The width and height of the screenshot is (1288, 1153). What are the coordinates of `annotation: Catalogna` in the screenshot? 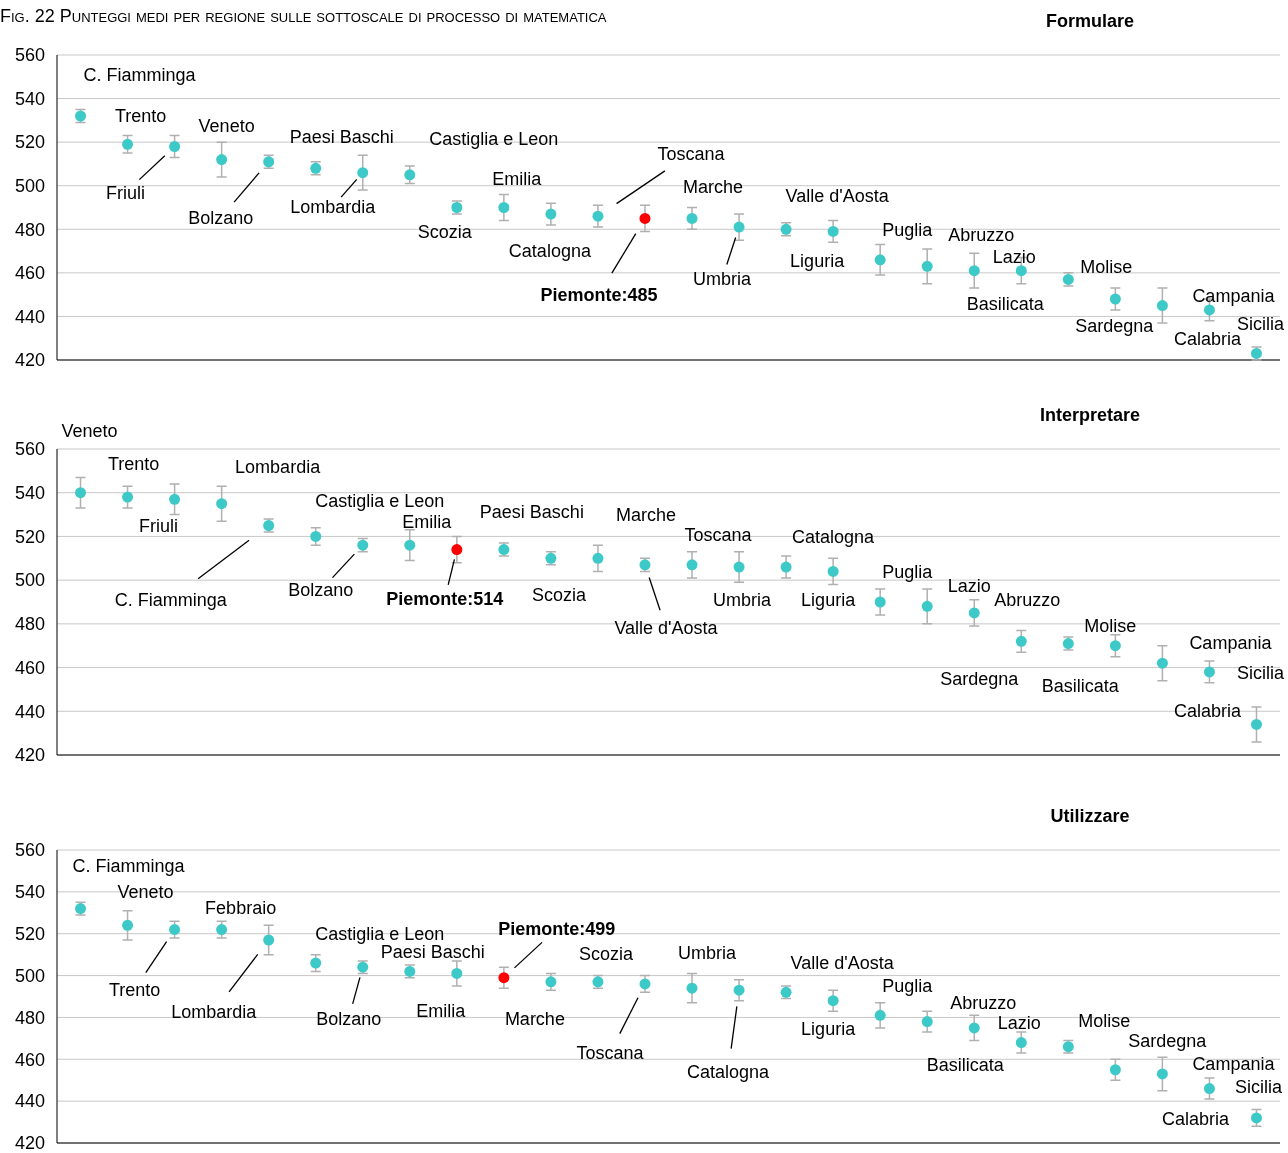 It's located at (834, 537).